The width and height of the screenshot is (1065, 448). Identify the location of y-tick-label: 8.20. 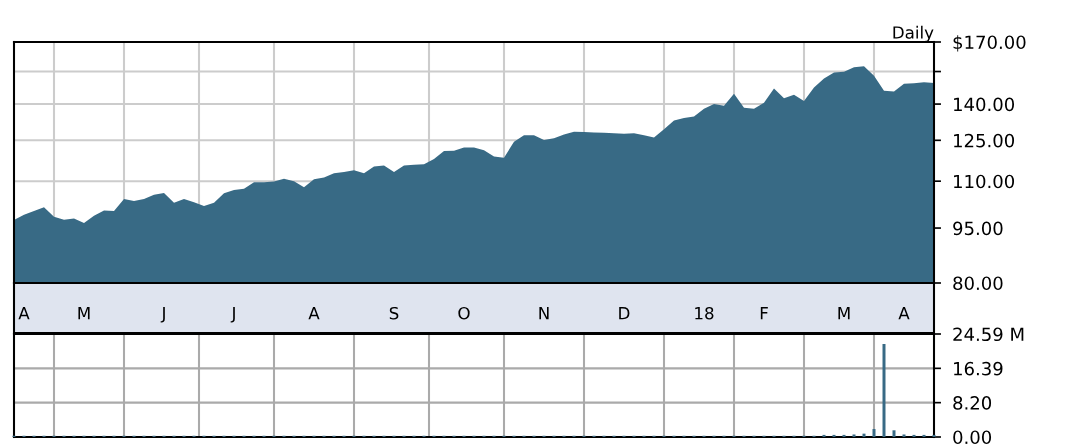
(972, 403).